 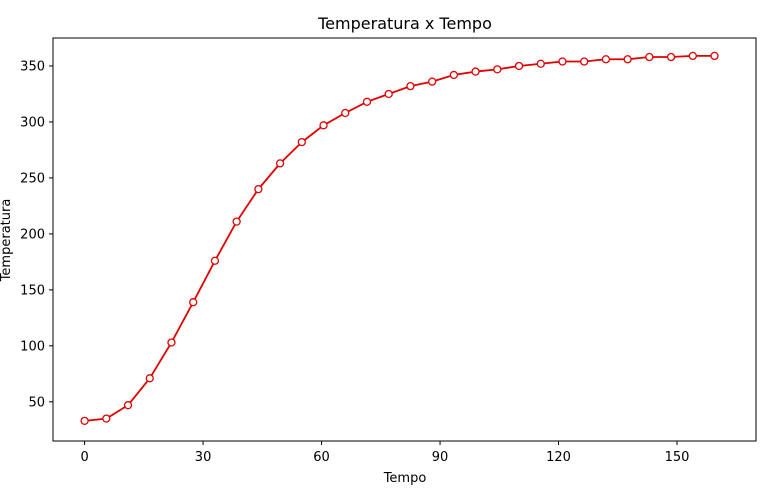 I want to click on y-tick-label: 250, so click(x=32, y=178).